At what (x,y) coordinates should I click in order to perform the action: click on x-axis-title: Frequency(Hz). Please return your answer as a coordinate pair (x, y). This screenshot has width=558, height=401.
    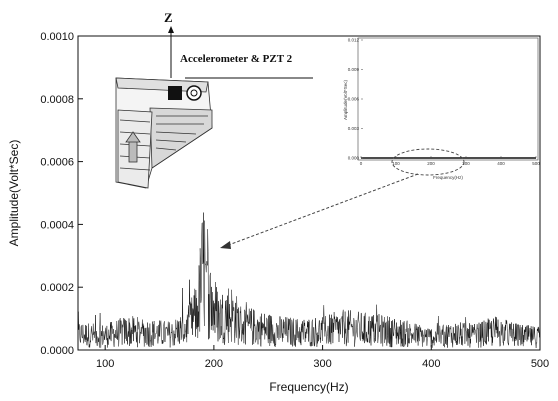
    Looking at the image, I should click on (308, 387).